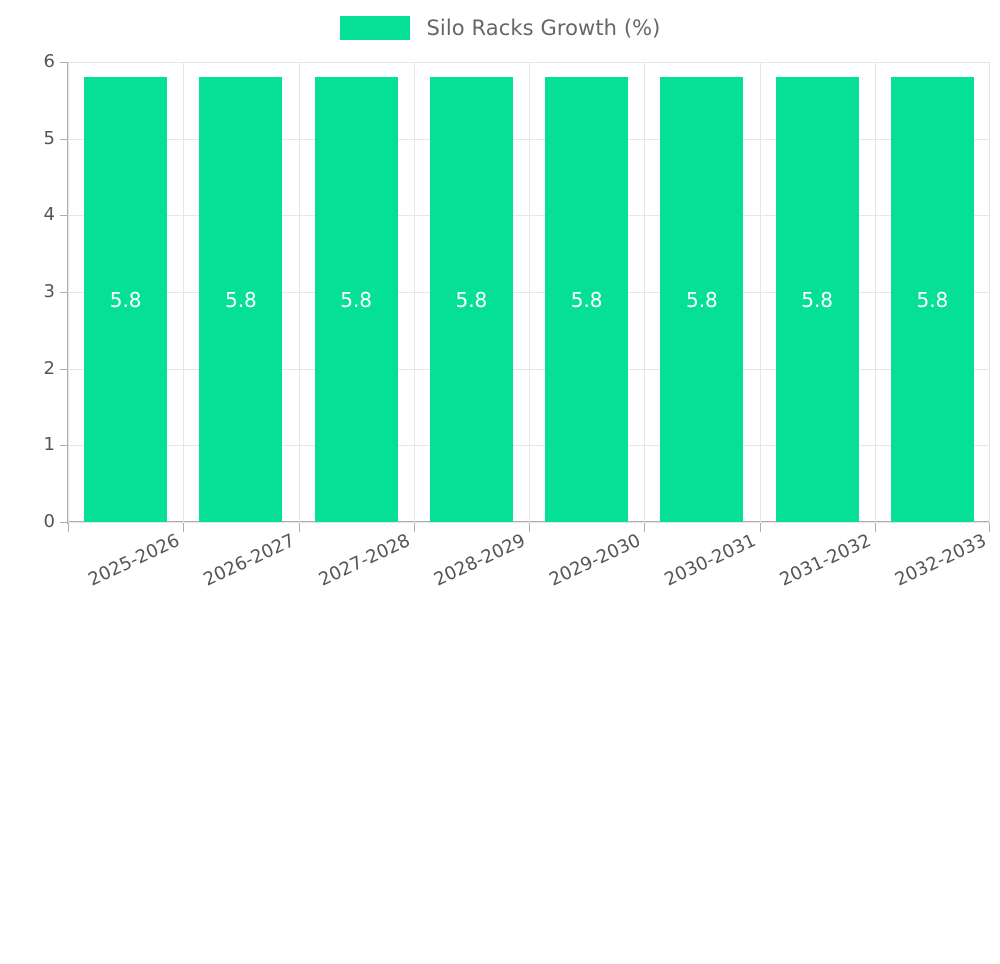 The width and height of the screenshot is (1000, 964). Describe the element at coordinates (543, 28) in the screenshot. I see `legend-label: Silo Racks Growth (%)` at that location.